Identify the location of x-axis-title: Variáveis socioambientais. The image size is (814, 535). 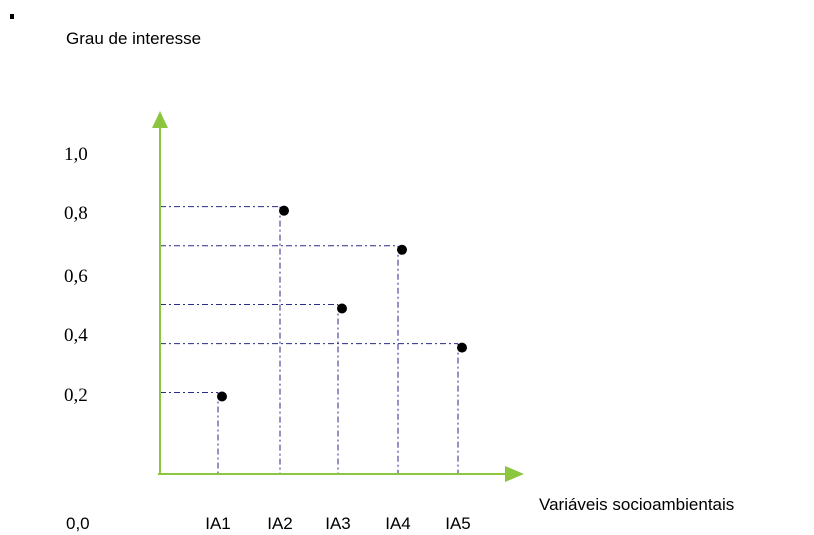
(636, 504).